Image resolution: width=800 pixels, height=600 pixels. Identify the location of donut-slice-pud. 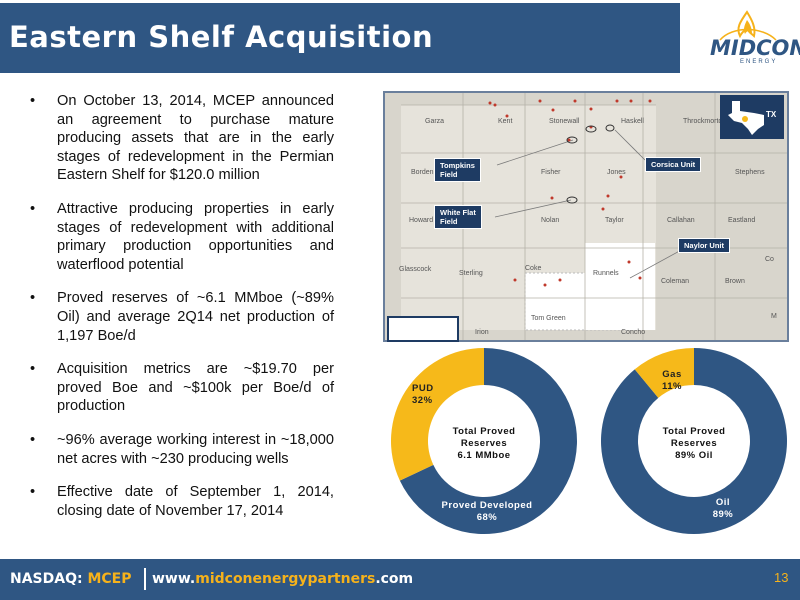
(437, 414).